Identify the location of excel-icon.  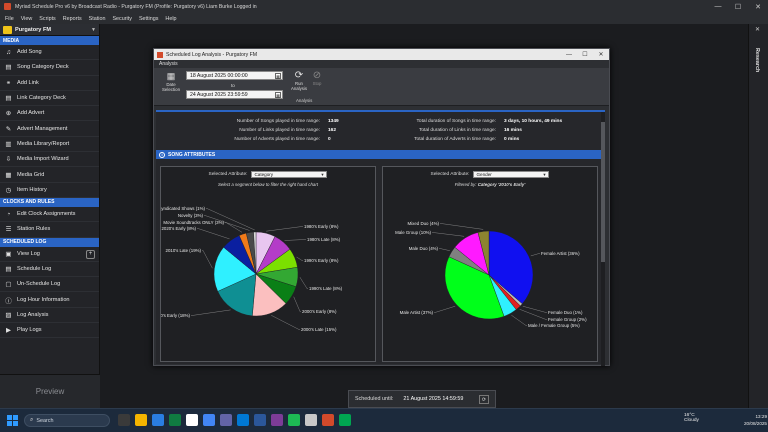
(175, 420).